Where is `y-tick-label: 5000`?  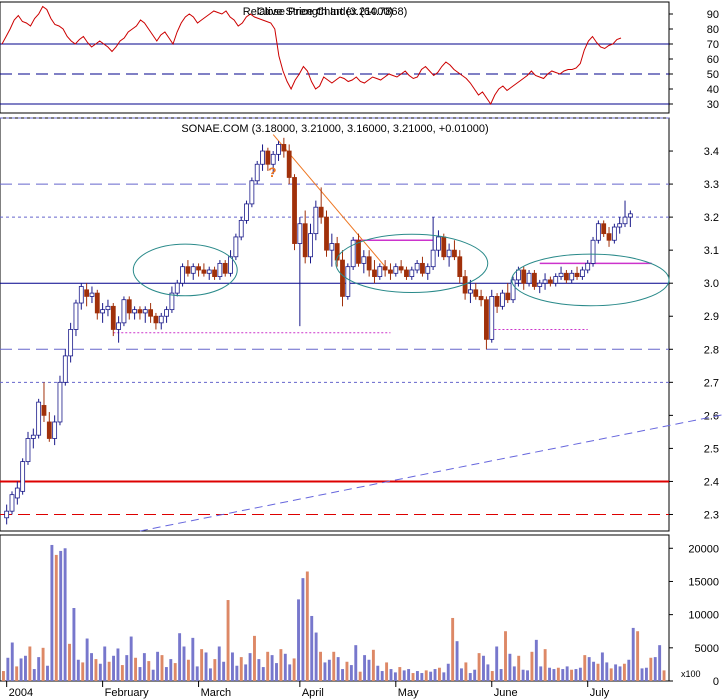 y-tick-label: 5000 is located at coordinates (707, 649).